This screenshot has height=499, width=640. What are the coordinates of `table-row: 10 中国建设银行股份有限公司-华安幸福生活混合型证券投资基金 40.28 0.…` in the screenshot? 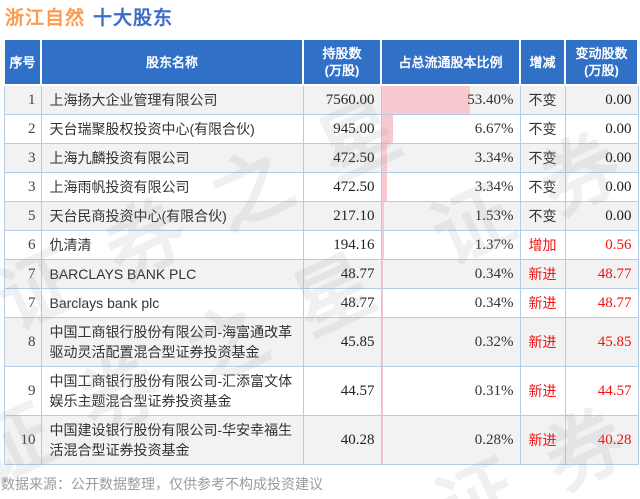 It's located at (321, 440).